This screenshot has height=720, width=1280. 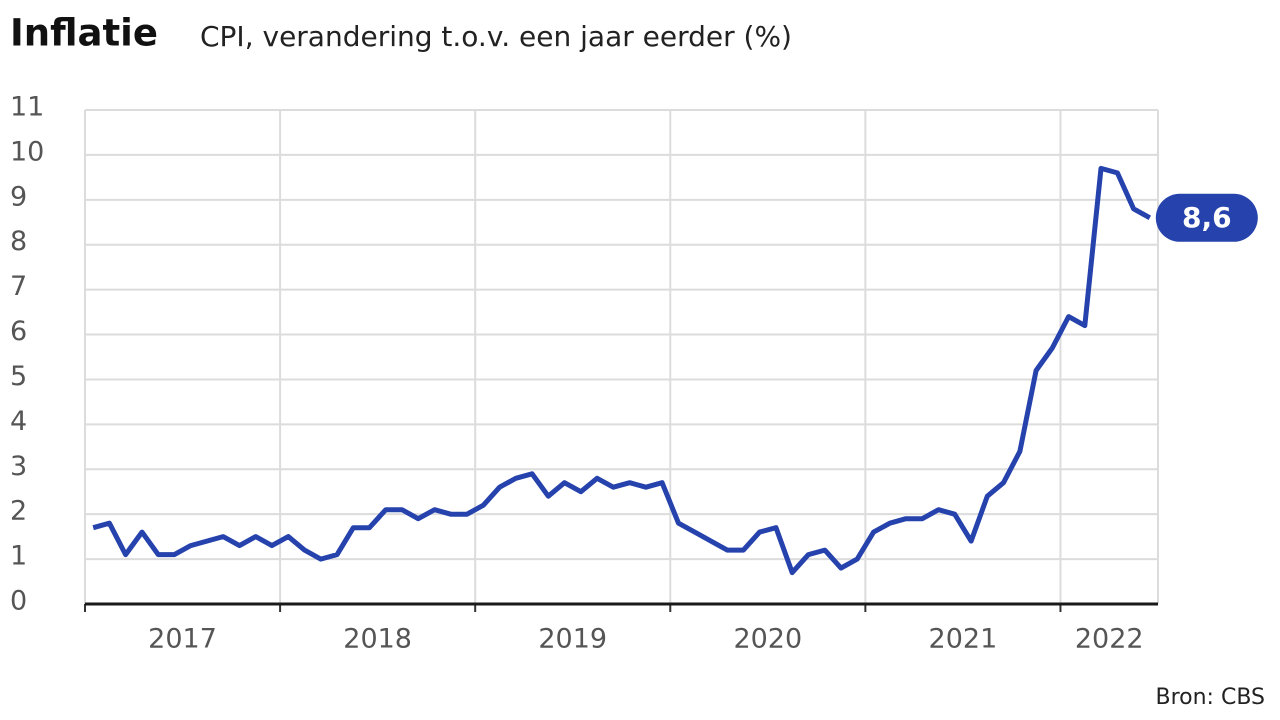 I want to click on y-tick-label: 4, so click(x=18, y=421).